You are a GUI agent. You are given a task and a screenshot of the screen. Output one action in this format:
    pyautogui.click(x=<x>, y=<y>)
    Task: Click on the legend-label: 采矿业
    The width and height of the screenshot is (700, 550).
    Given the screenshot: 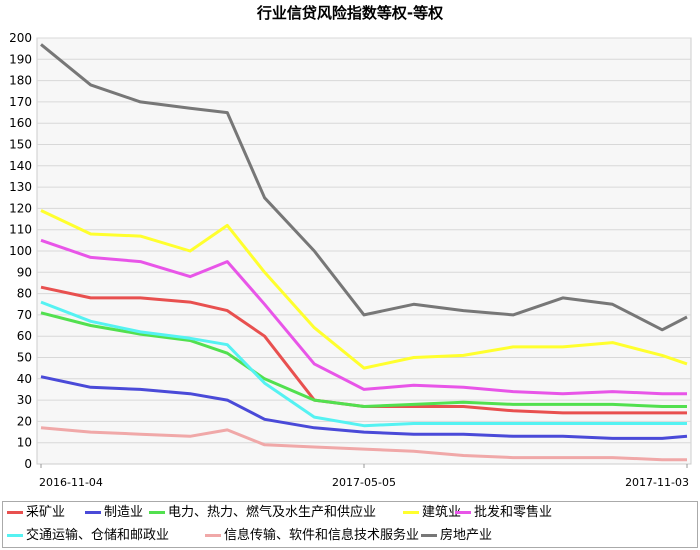 What is the action you would take?
    pyautogui.click(x=46, y=512)
    